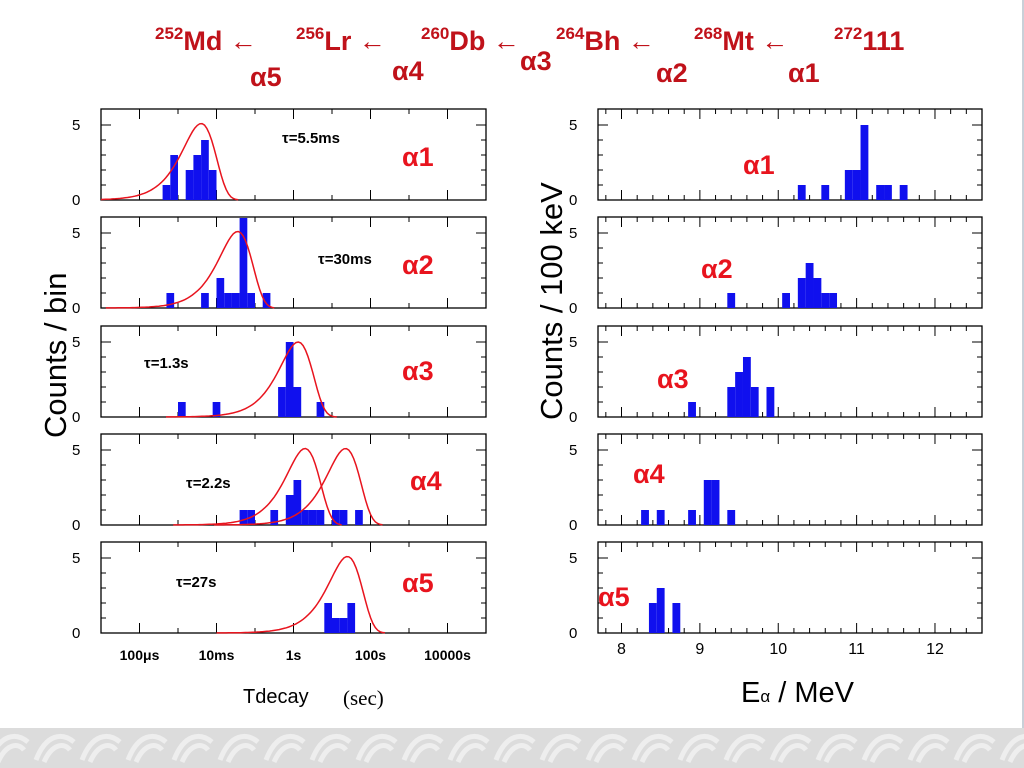 The height and width of the screenshot is (768, 1024). Describe the element at coordinates (370, 655) in the screenshot. I see `time-xtick-label-3: 100s` at that location.